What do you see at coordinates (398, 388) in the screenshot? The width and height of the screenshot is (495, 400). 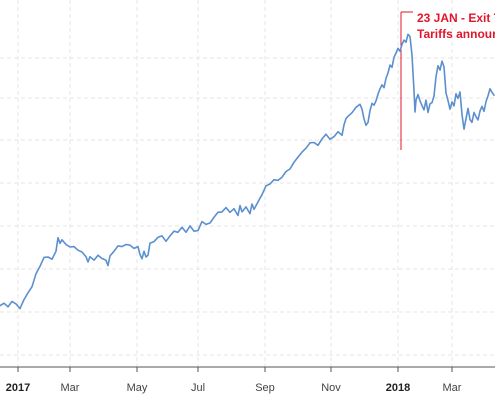 I see `x-tick-label: 2018` at bounding box center [398, 388].